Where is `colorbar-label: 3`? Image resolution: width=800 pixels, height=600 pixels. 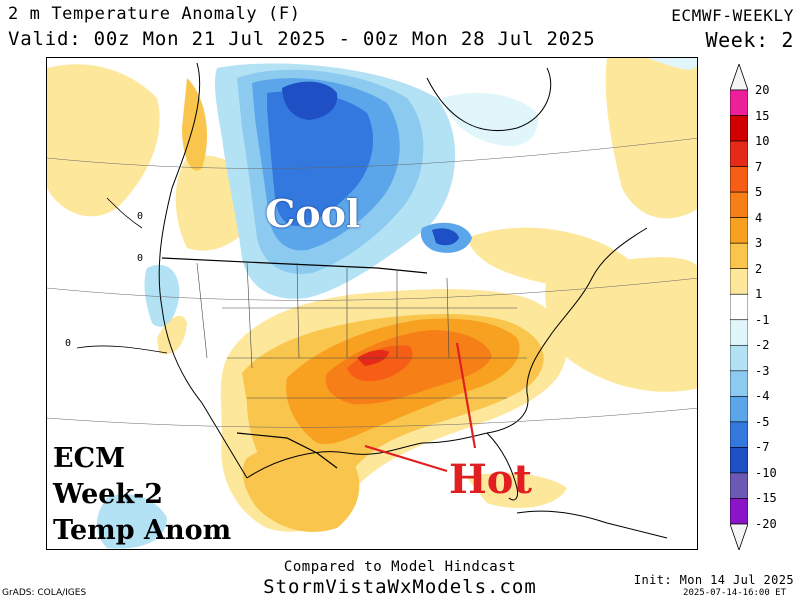 colorbar-label: 3 is located at coordinates (759, 243).